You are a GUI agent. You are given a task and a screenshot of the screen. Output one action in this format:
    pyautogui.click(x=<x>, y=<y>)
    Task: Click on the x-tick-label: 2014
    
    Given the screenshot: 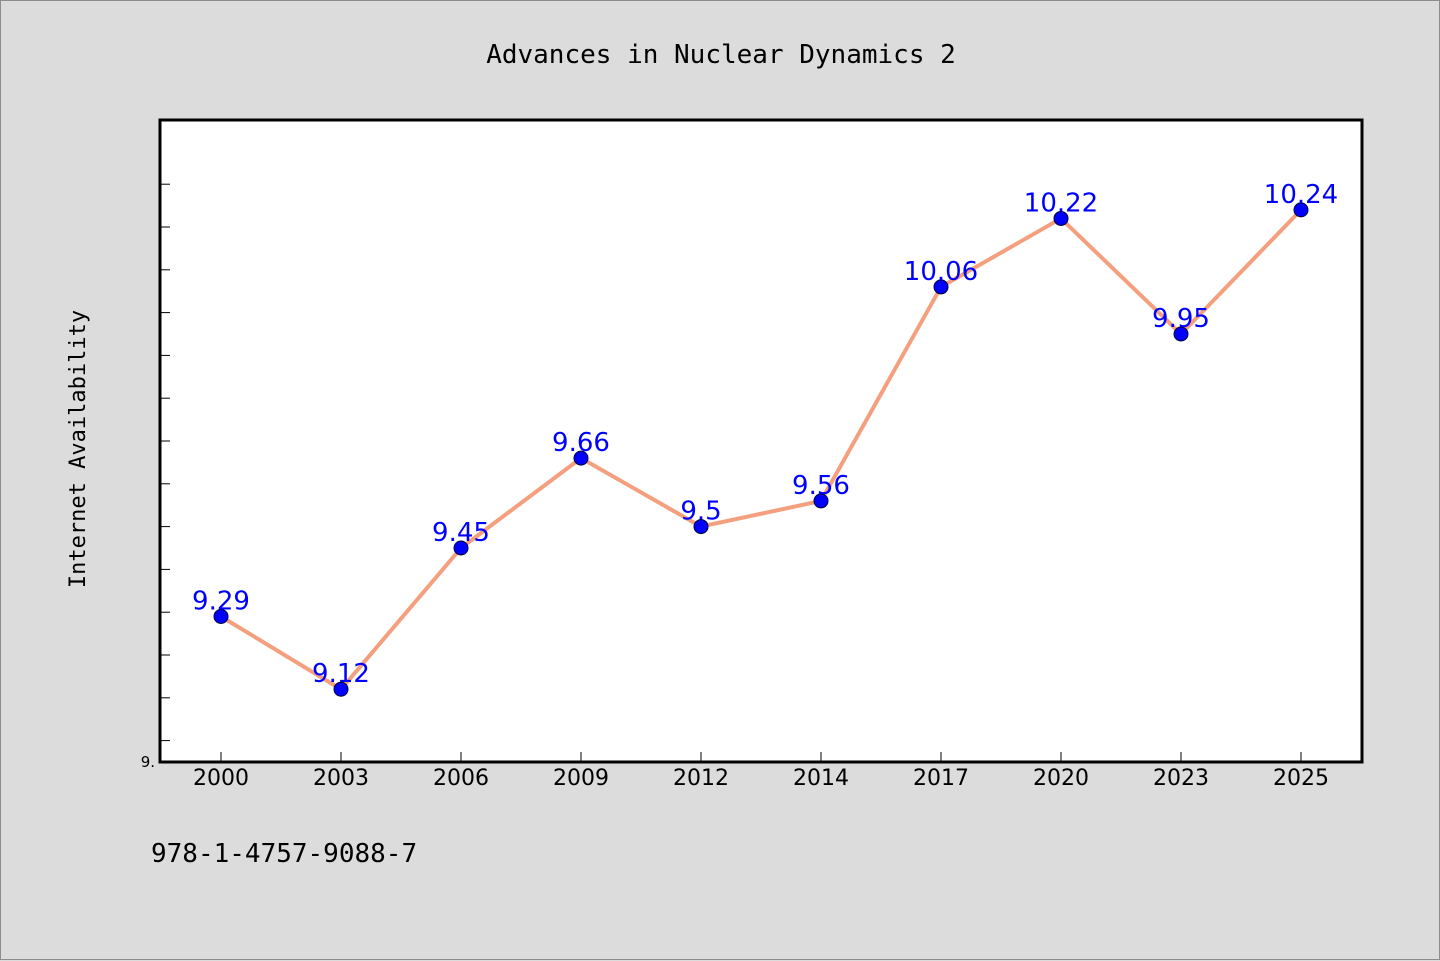 What is the action you would take?
    pyautogui.click(x=821, y=778)
    